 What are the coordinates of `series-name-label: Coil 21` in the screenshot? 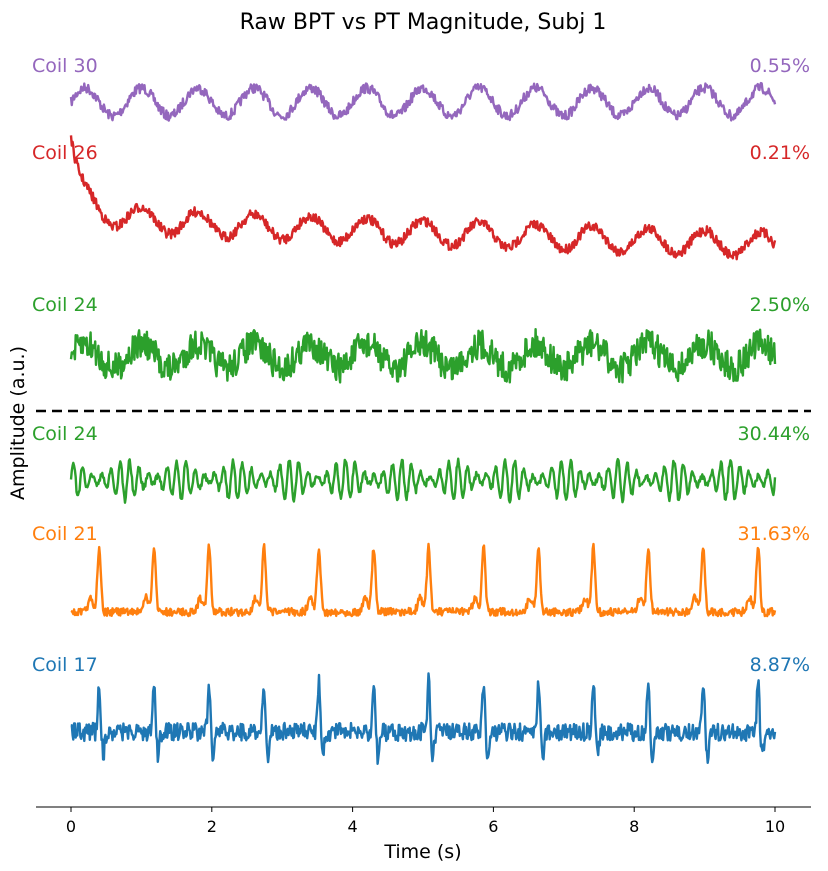 It's located at (65, 534).